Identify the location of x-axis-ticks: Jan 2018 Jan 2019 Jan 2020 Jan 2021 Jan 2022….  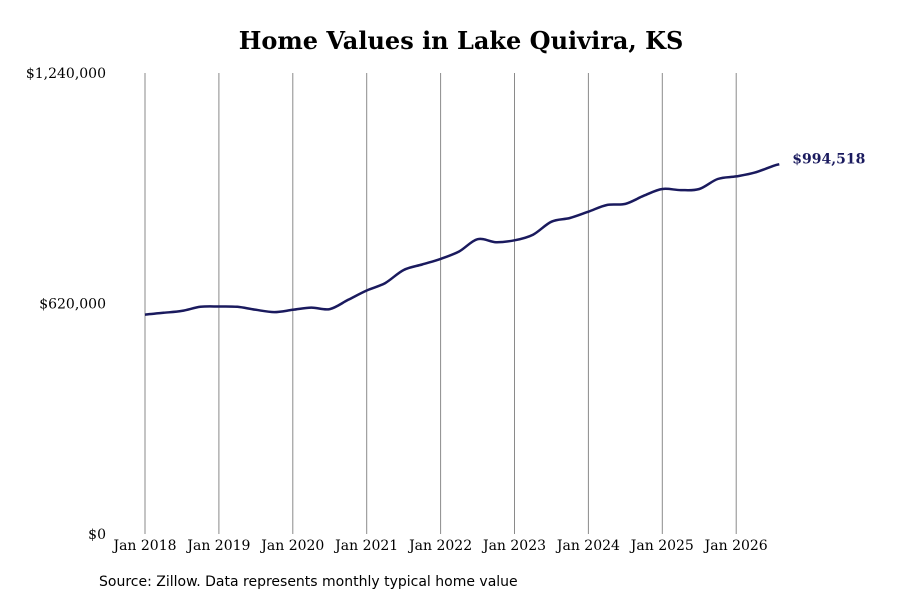
(439, 546).